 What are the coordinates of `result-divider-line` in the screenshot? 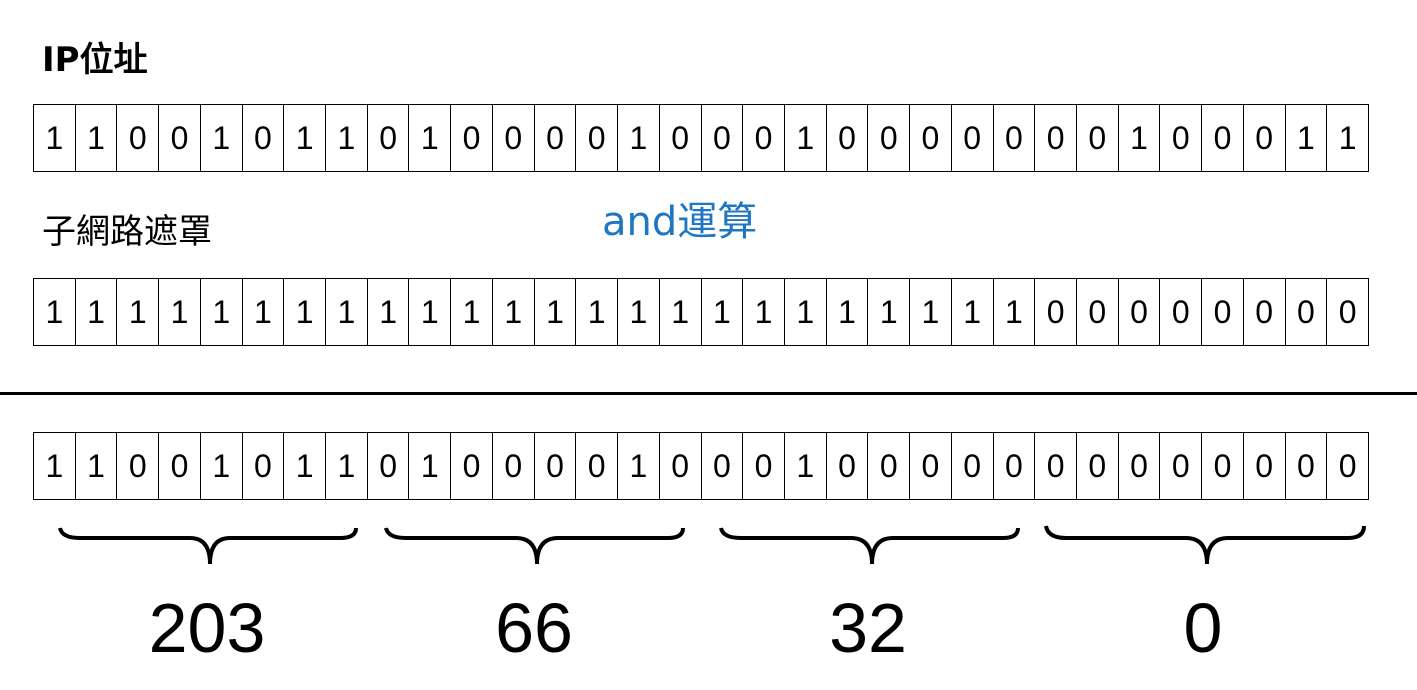 It's located at (708, 393).